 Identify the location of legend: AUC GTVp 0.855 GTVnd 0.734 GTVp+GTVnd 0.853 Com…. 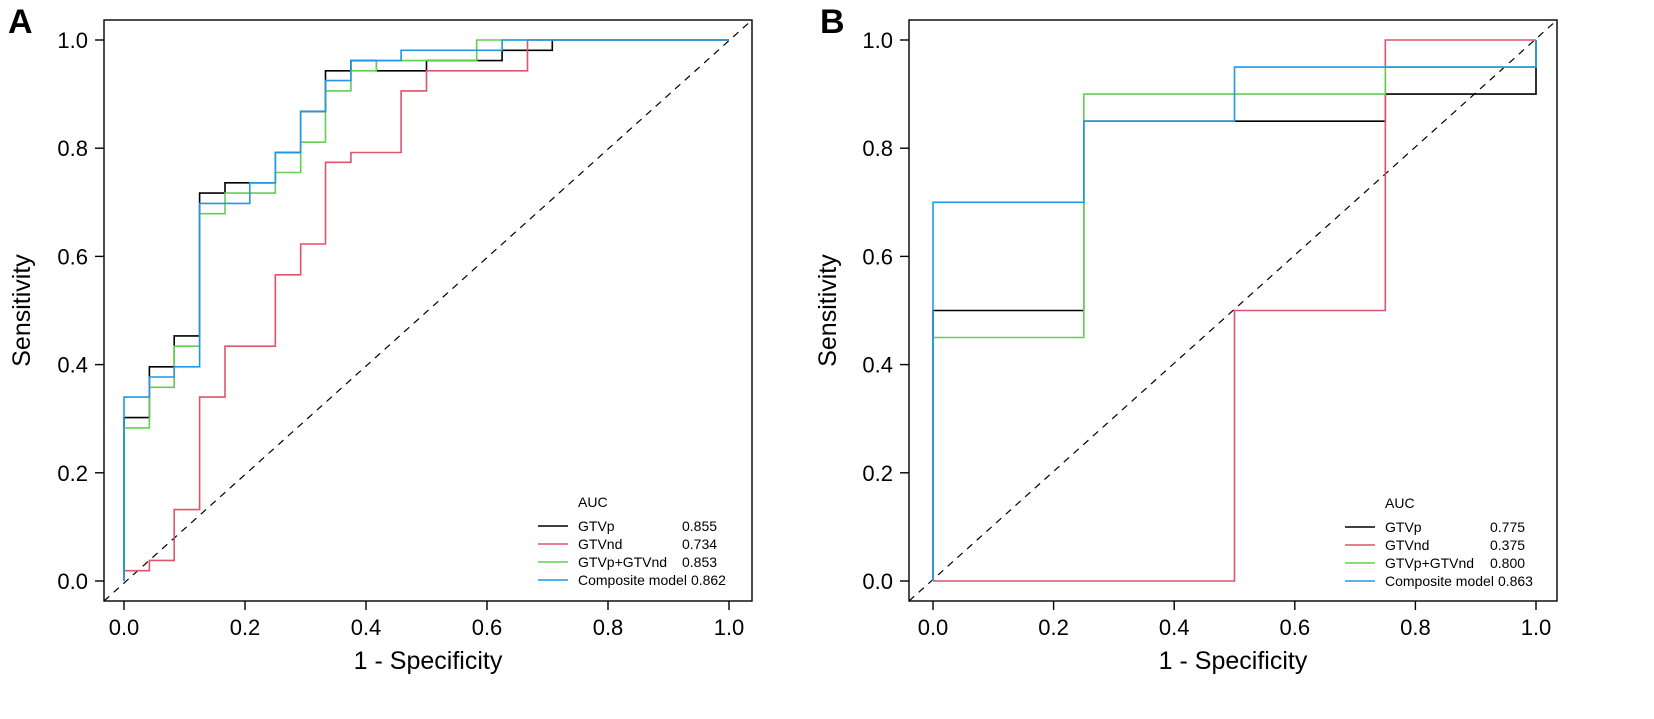
(632, 541).